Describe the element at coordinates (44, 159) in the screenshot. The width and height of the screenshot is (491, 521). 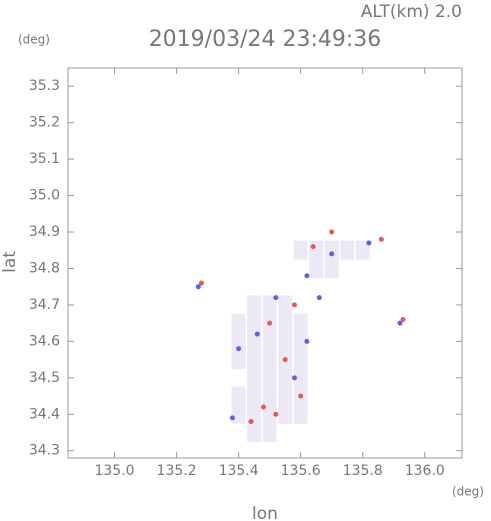
I see `y-tick-label: 35.1` at that location.